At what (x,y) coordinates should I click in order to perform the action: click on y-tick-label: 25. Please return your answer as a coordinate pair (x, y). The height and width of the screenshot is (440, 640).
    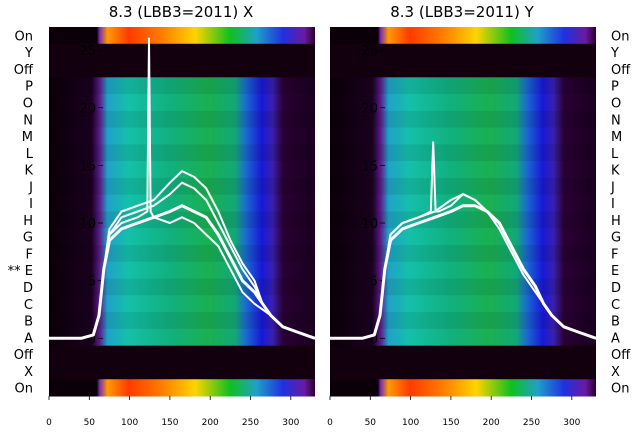
    Looking at the image, I should click on (87, 51).